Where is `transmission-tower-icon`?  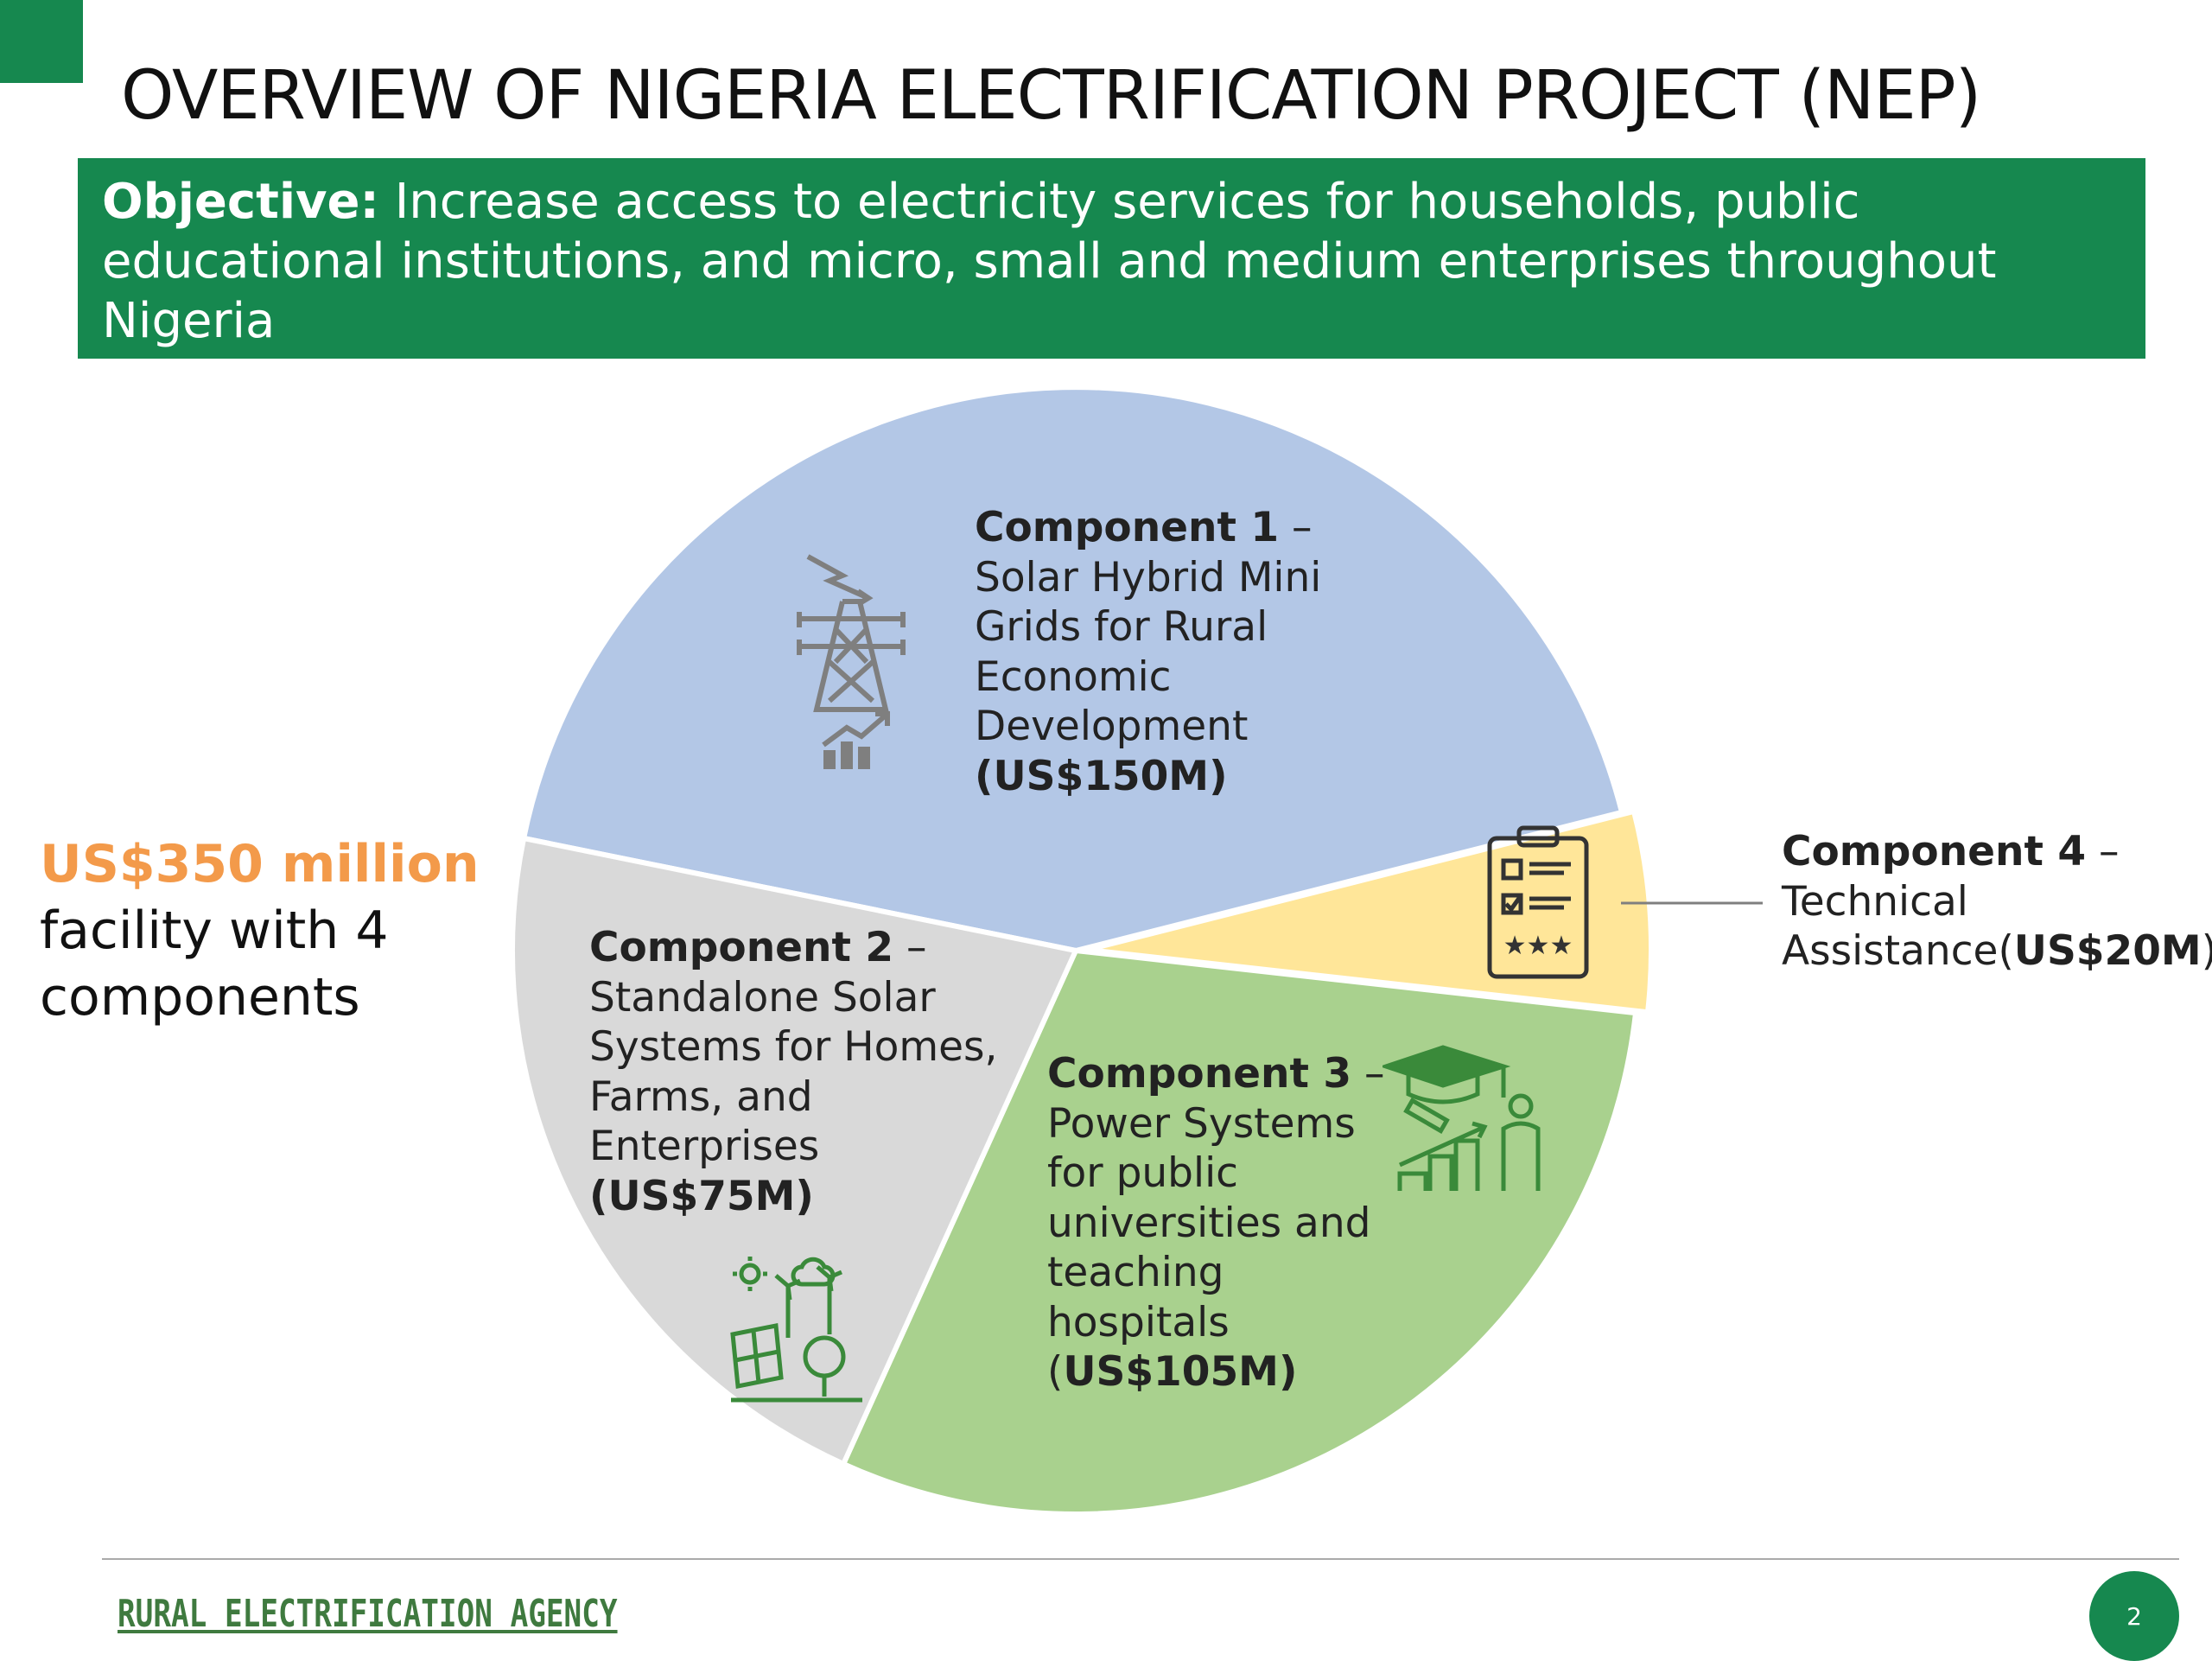 transmission-tower-icon is located at coordinates (851, 661).